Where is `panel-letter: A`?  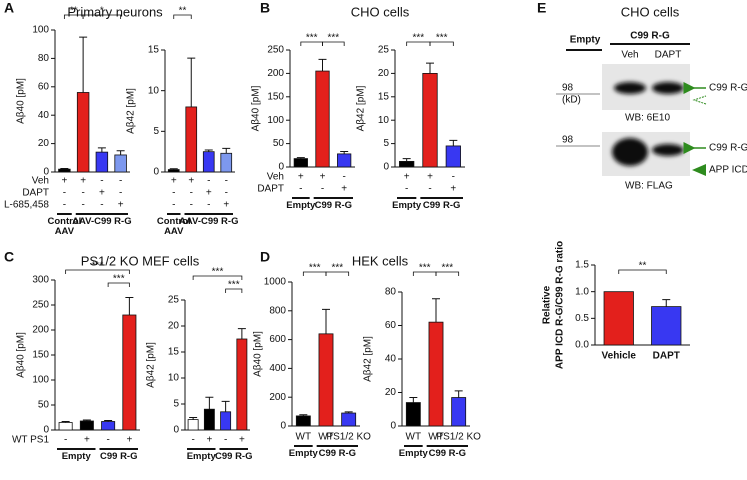 panel-letter: A is located at coordinates (9, 8).